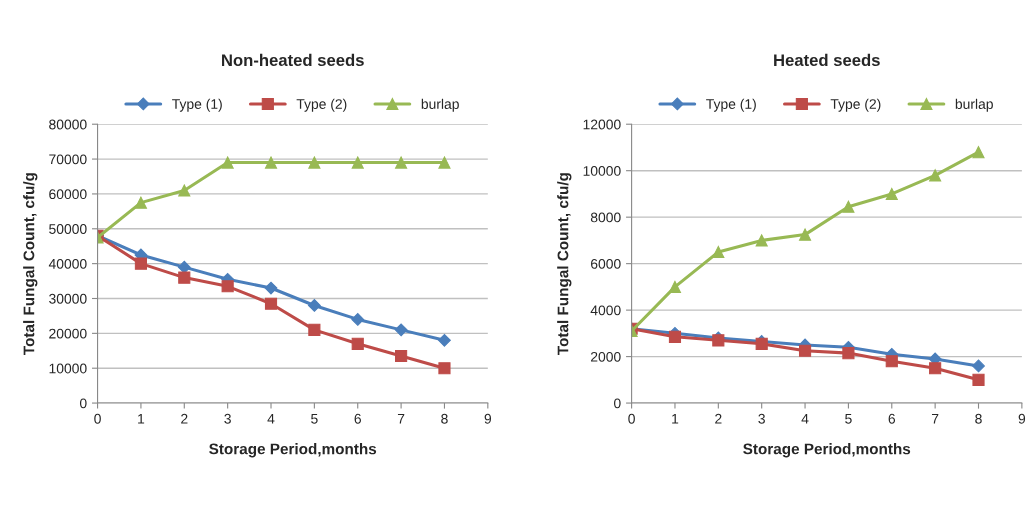 The height and width of the screenshot is (507, 1027). Describe the element at coordinates (605, 217) in the screenshot. I see `y-tick-label: 8000` at that location.